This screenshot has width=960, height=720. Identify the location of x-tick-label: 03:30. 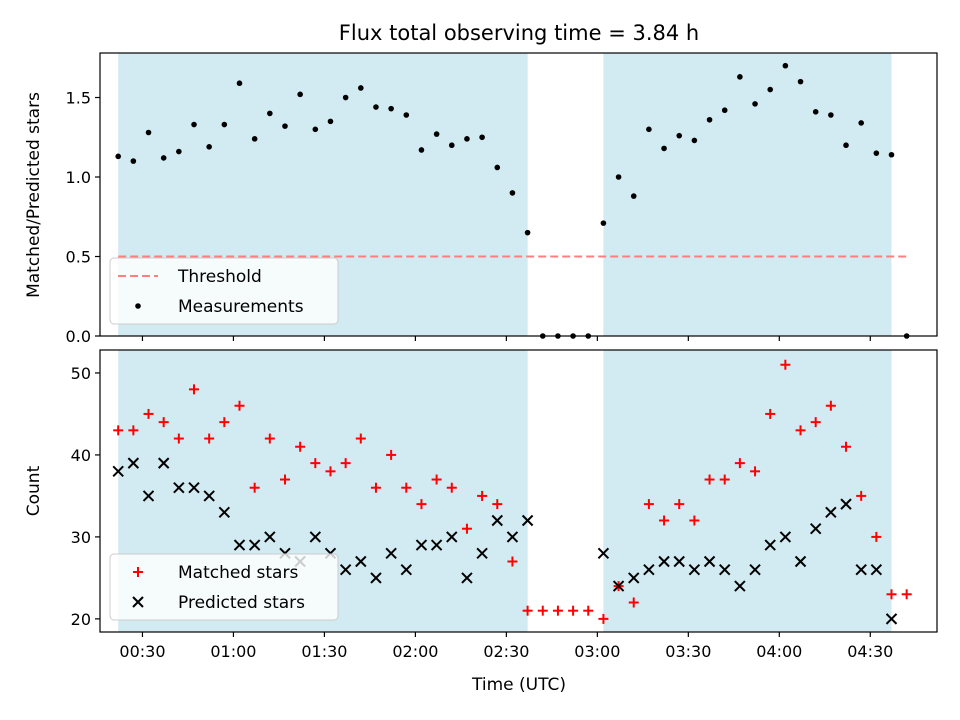
(688, 651).